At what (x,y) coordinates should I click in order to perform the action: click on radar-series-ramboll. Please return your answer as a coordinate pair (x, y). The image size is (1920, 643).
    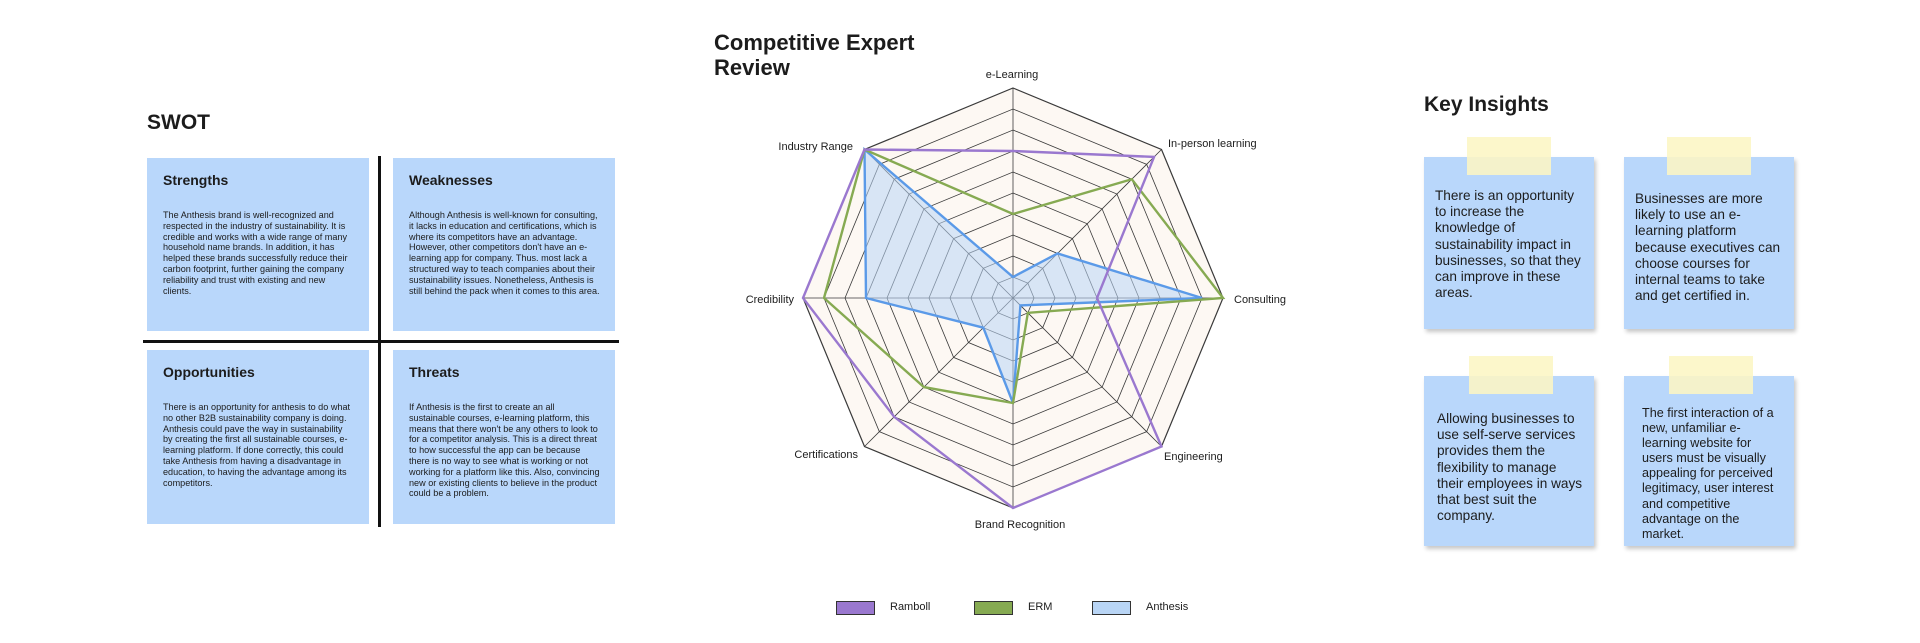
    Looking at the image, I should click on (982, 329).